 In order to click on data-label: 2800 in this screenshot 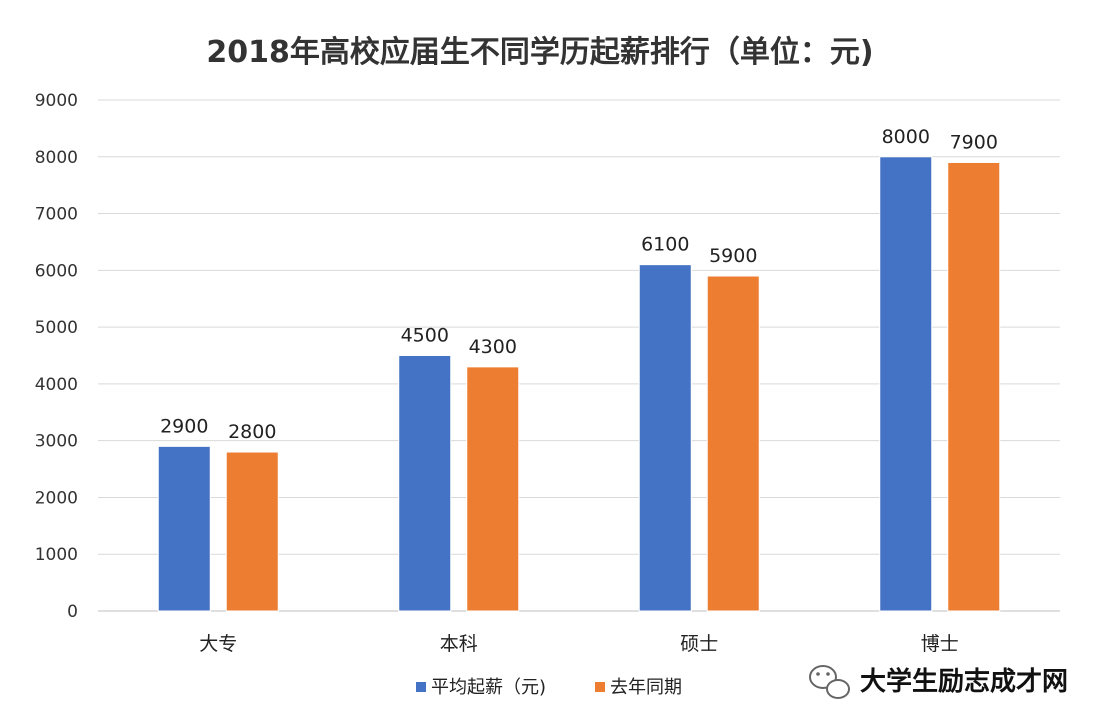, I will do `click(252, 432)`.